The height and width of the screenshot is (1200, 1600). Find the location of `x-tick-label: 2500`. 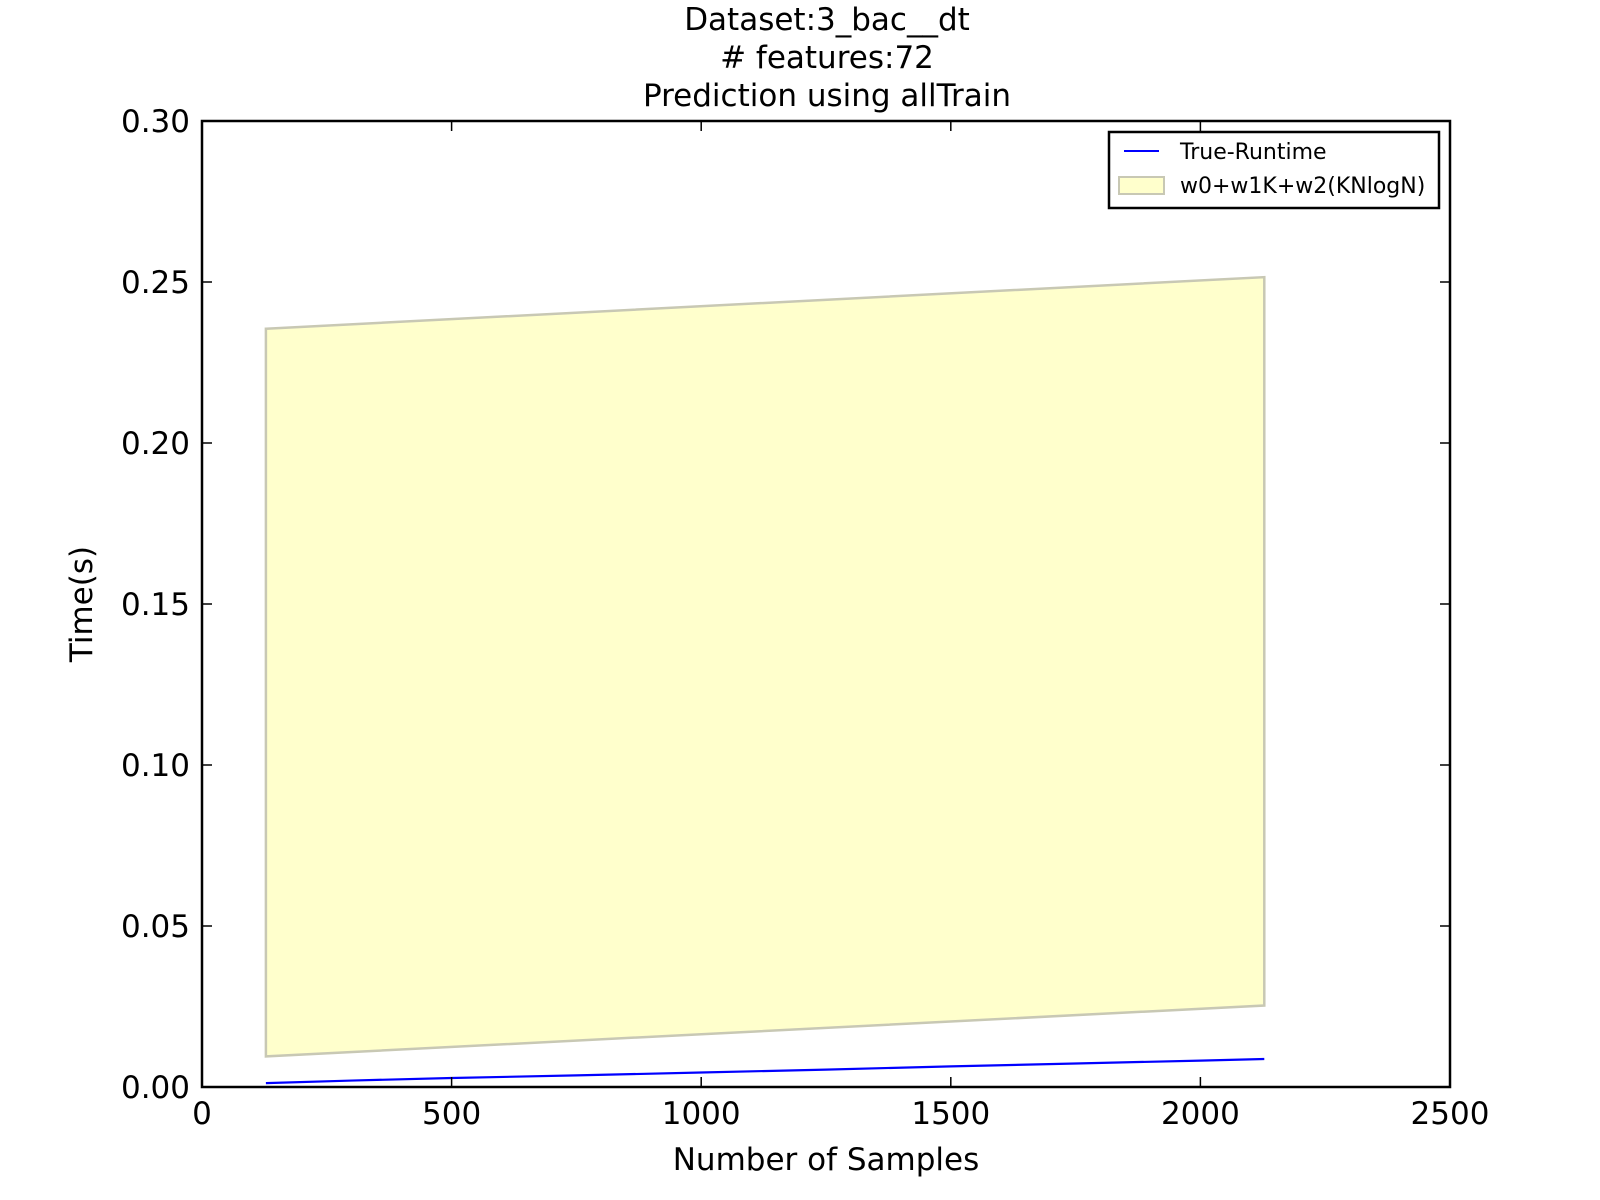

x-tick-label: 2500 is located at coordinates (1450, 1114).